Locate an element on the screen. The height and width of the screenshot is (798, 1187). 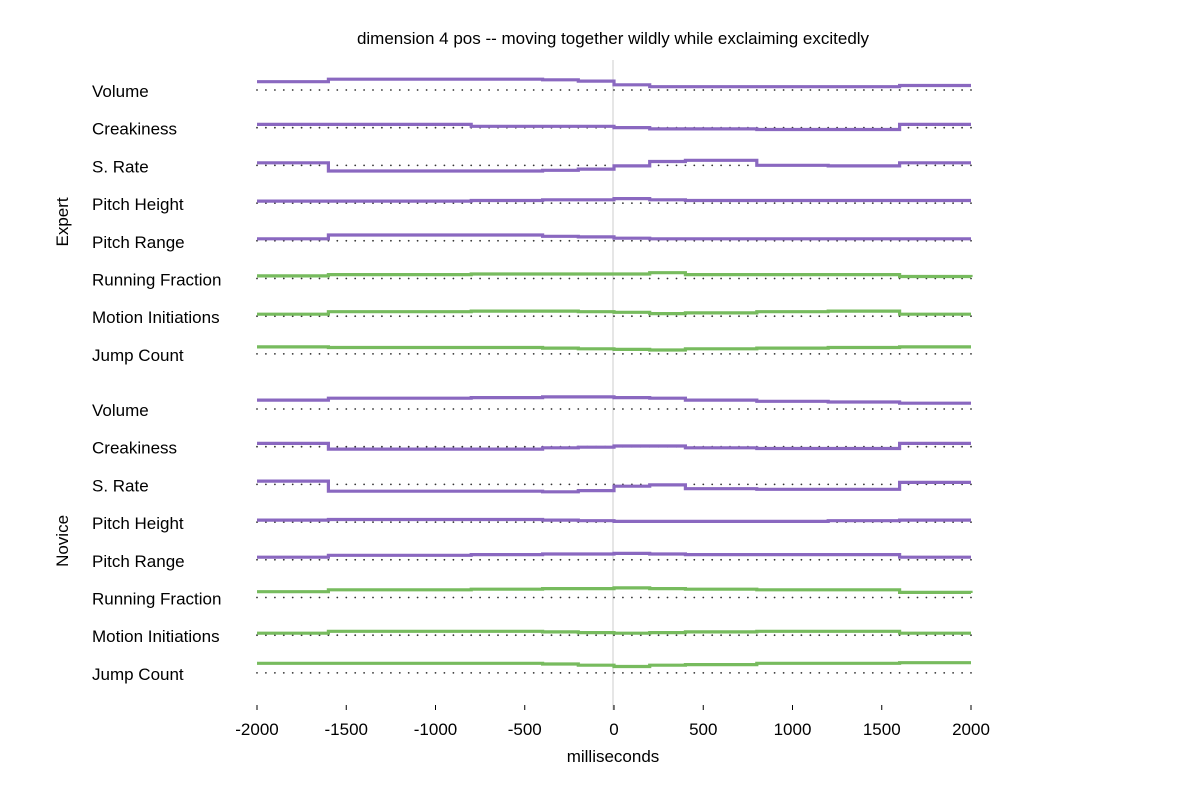
track-label: Jump Count is located at coordinates (138, 674).